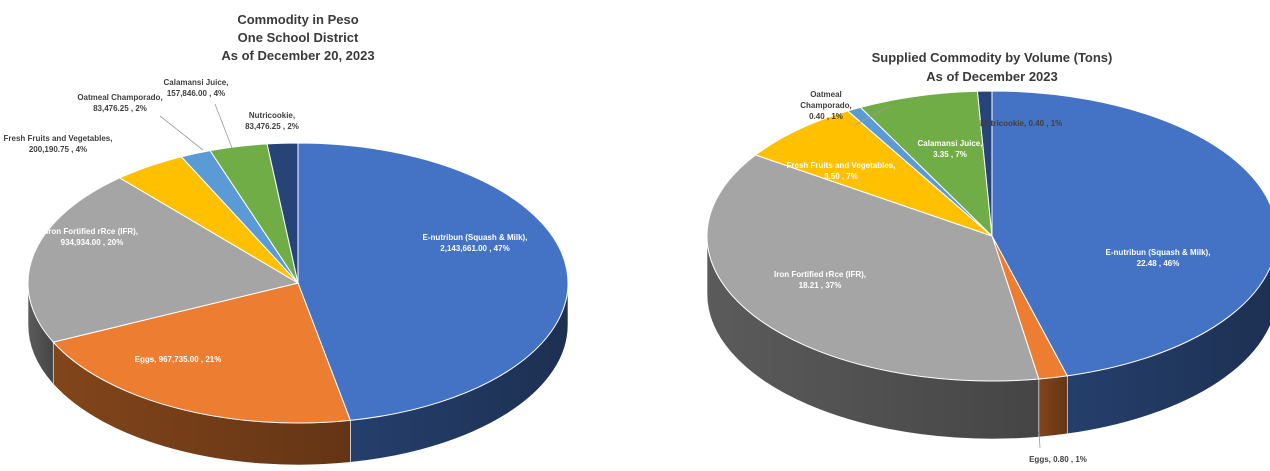 The width and height of the screenshot is (1270, 471). Describe the element at coordinates (298, 37) in the screenshot. I see `chart-title-line: One School District` at that location.